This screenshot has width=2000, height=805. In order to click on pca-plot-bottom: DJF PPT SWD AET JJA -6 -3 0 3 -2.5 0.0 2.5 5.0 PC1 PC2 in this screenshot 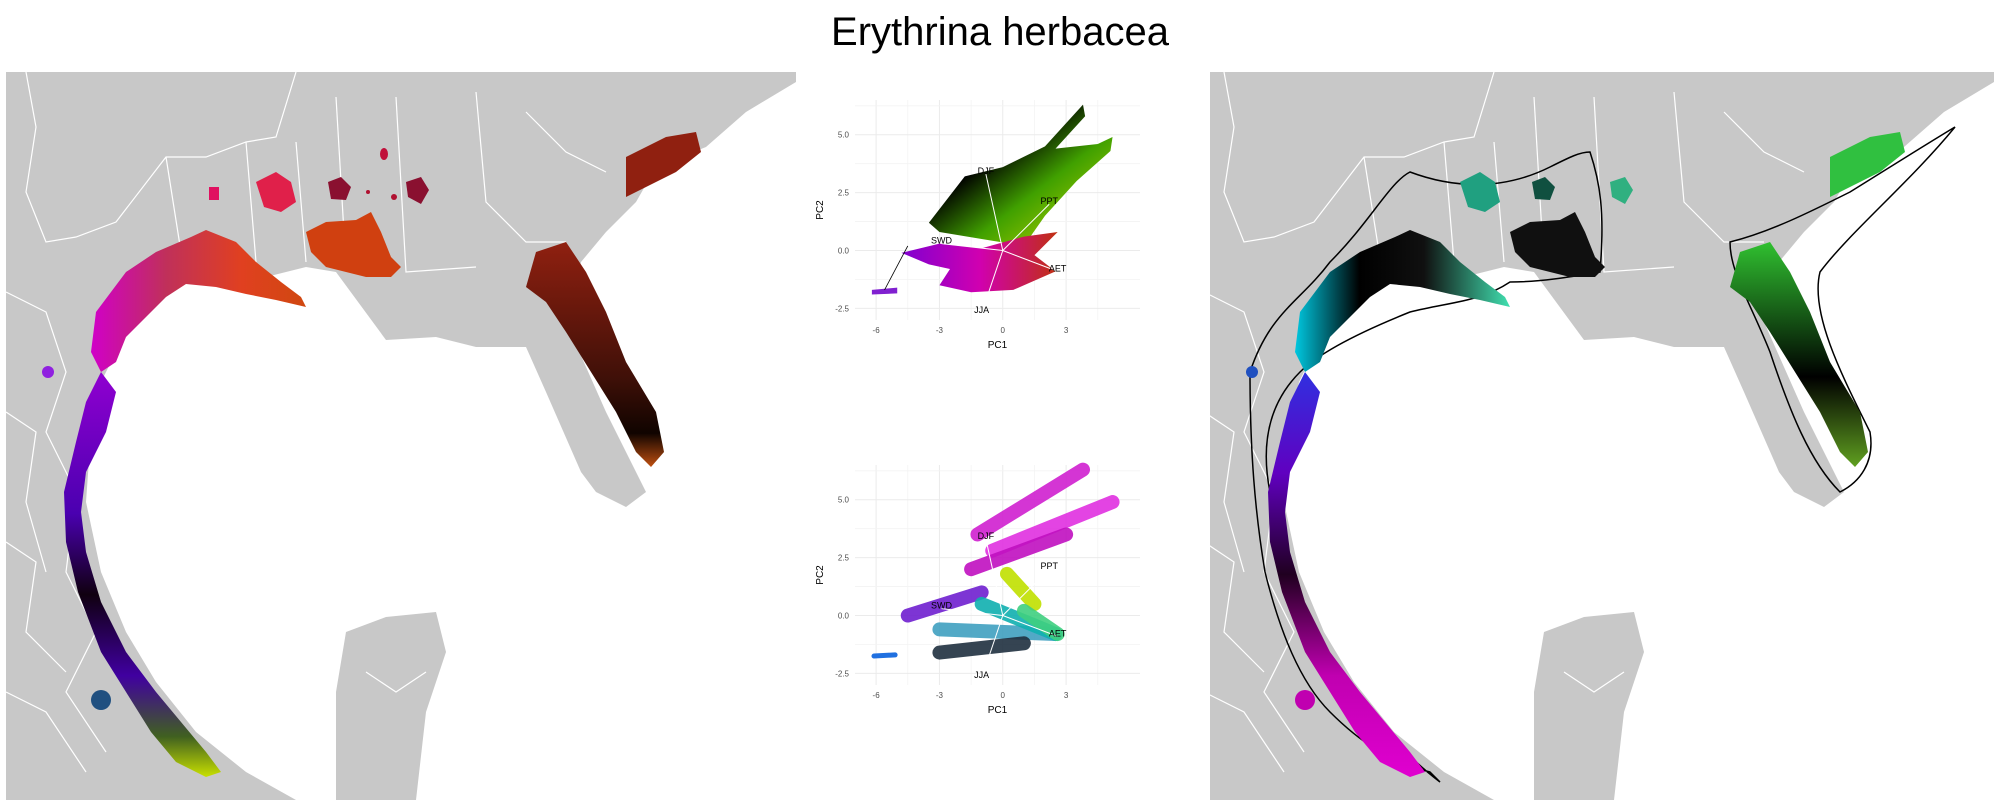, I will do `click(1005, 620)`.